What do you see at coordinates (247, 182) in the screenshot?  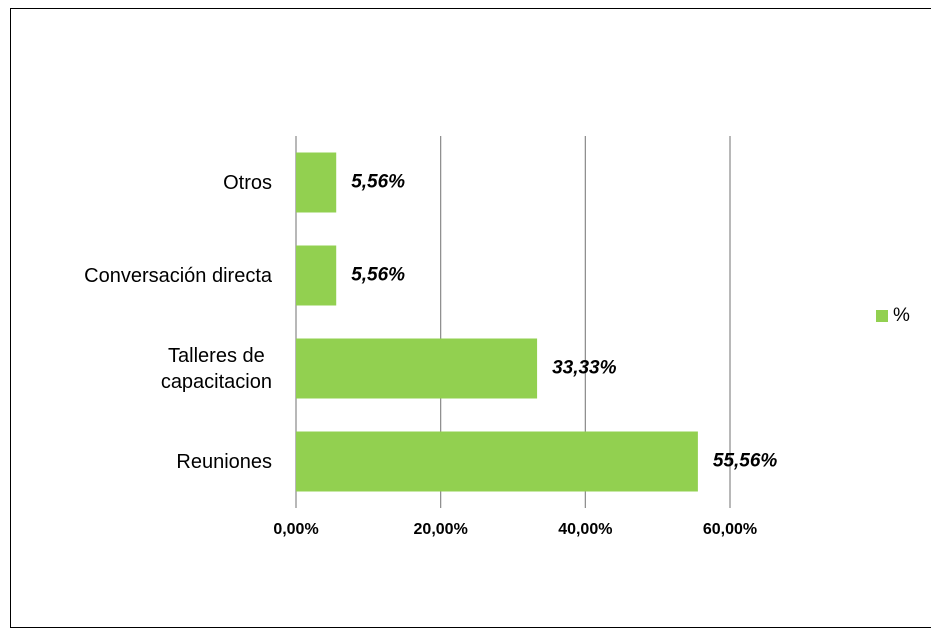 I see `y-tick-label: Otros` at bounding box center [247, 182].